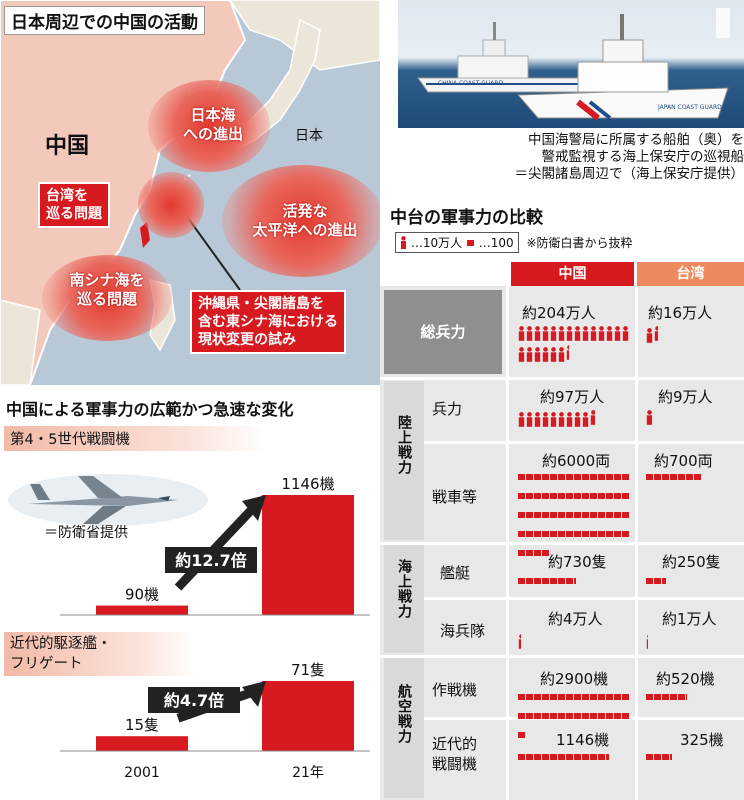 This screenshot has width=744, height=800. I want to click on pacific-label: 活発な 太平洋への進出, so click(305, 220).